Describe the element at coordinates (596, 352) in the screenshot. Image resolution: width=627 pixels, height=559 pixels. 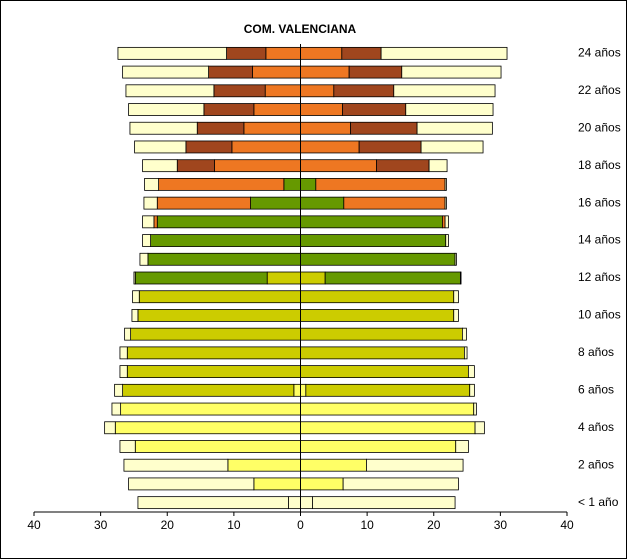
I see `y-tick-label: 8 años` at that location.